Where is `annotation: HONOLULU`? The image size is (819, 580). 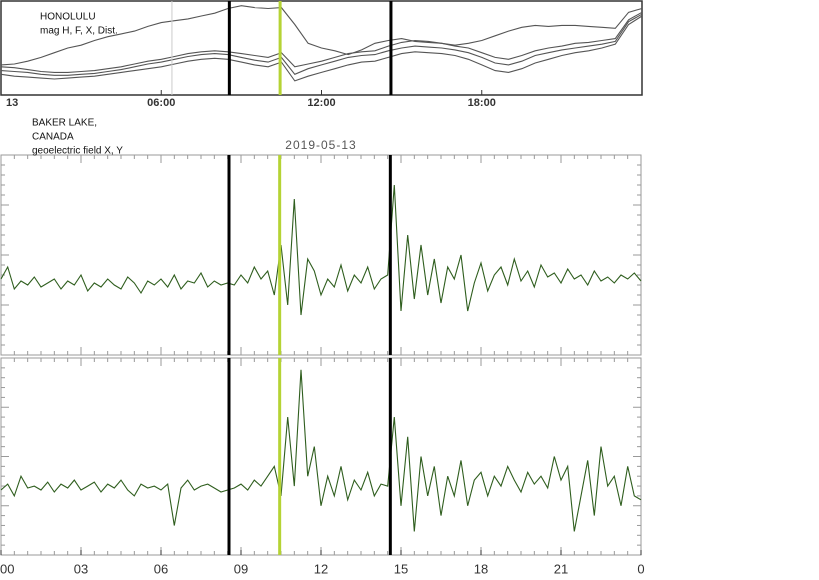
annotation: HONOLULU is located at coordinates (68, 17).